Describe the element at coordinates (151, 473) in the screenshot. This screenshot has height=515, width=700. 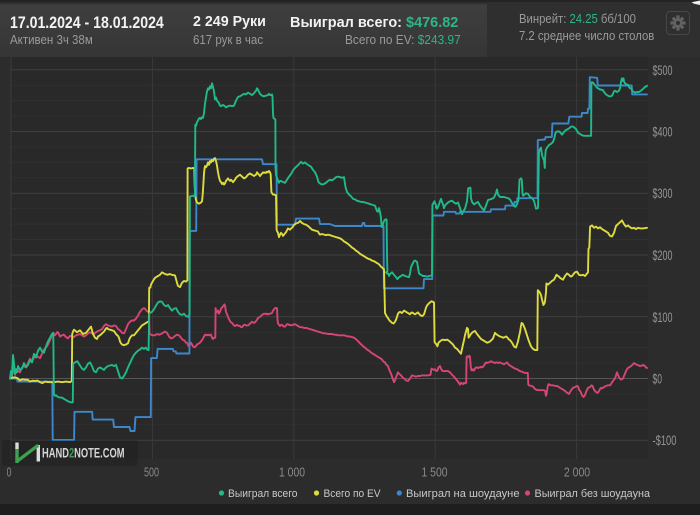
I see `svg-text: 500` at that location.